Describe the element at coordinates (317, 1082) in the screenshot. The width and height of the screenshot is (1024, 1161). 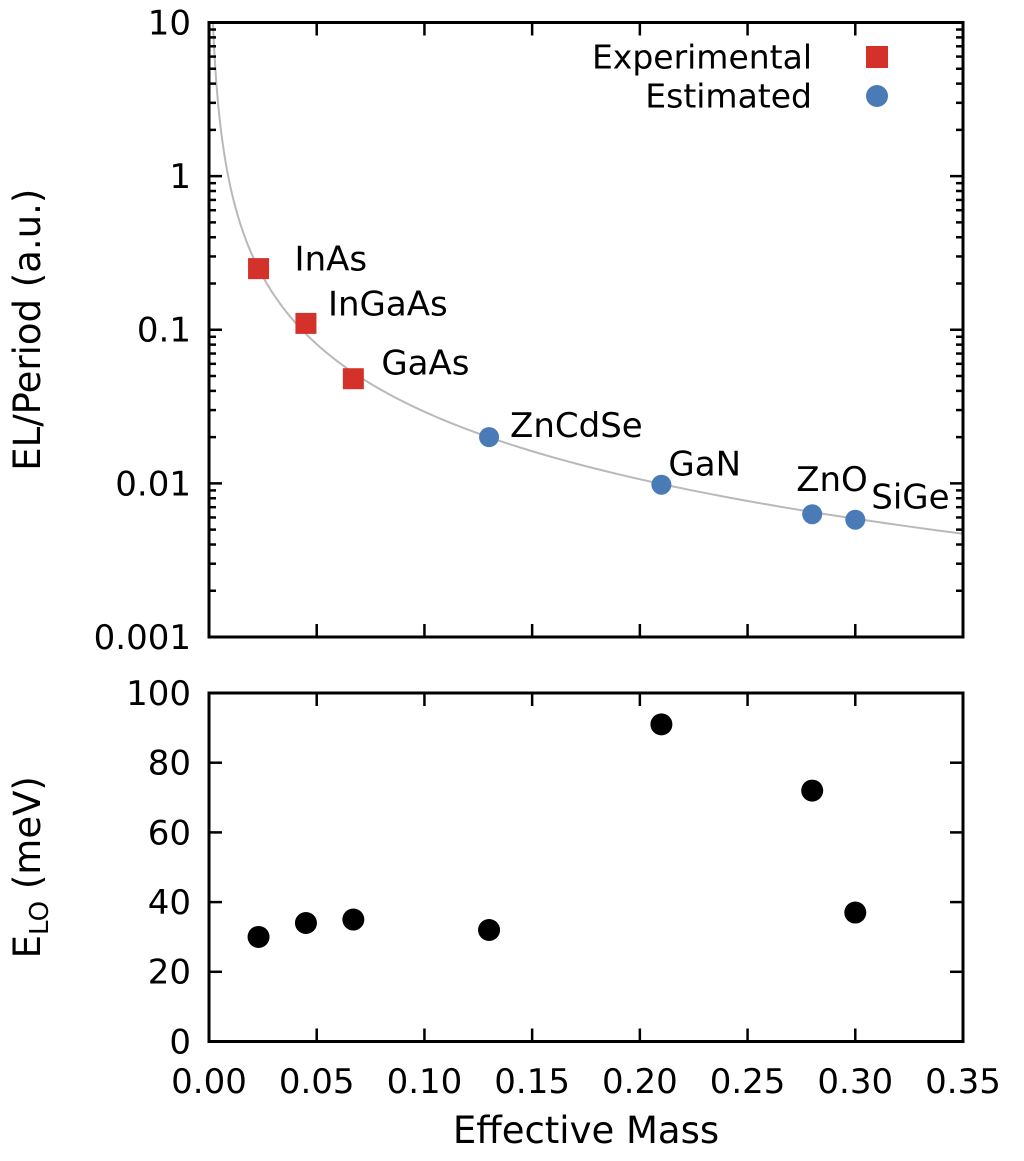
I see `x-tick-label: 0.05` at that location.